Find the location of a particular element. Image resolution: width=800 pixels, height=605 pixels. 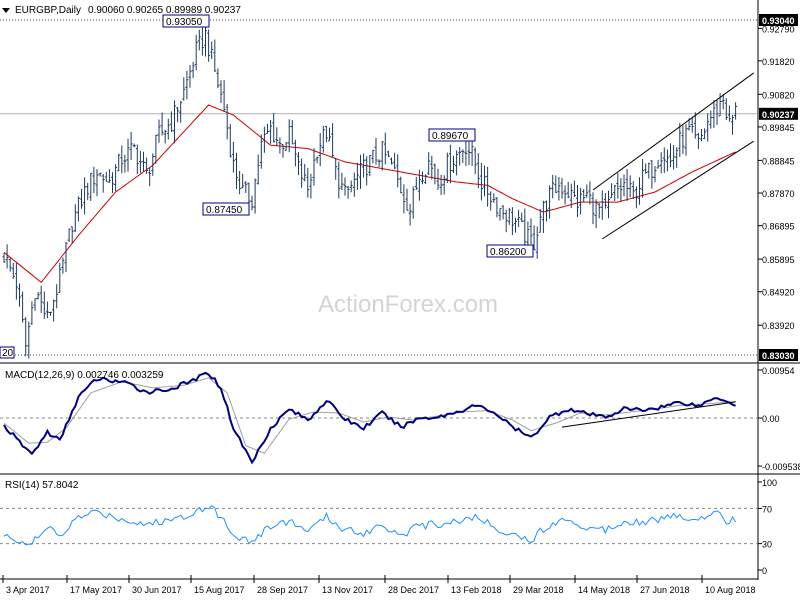

time-tick-label: 28 Dec 2017 is located at coordinates (413, 590).